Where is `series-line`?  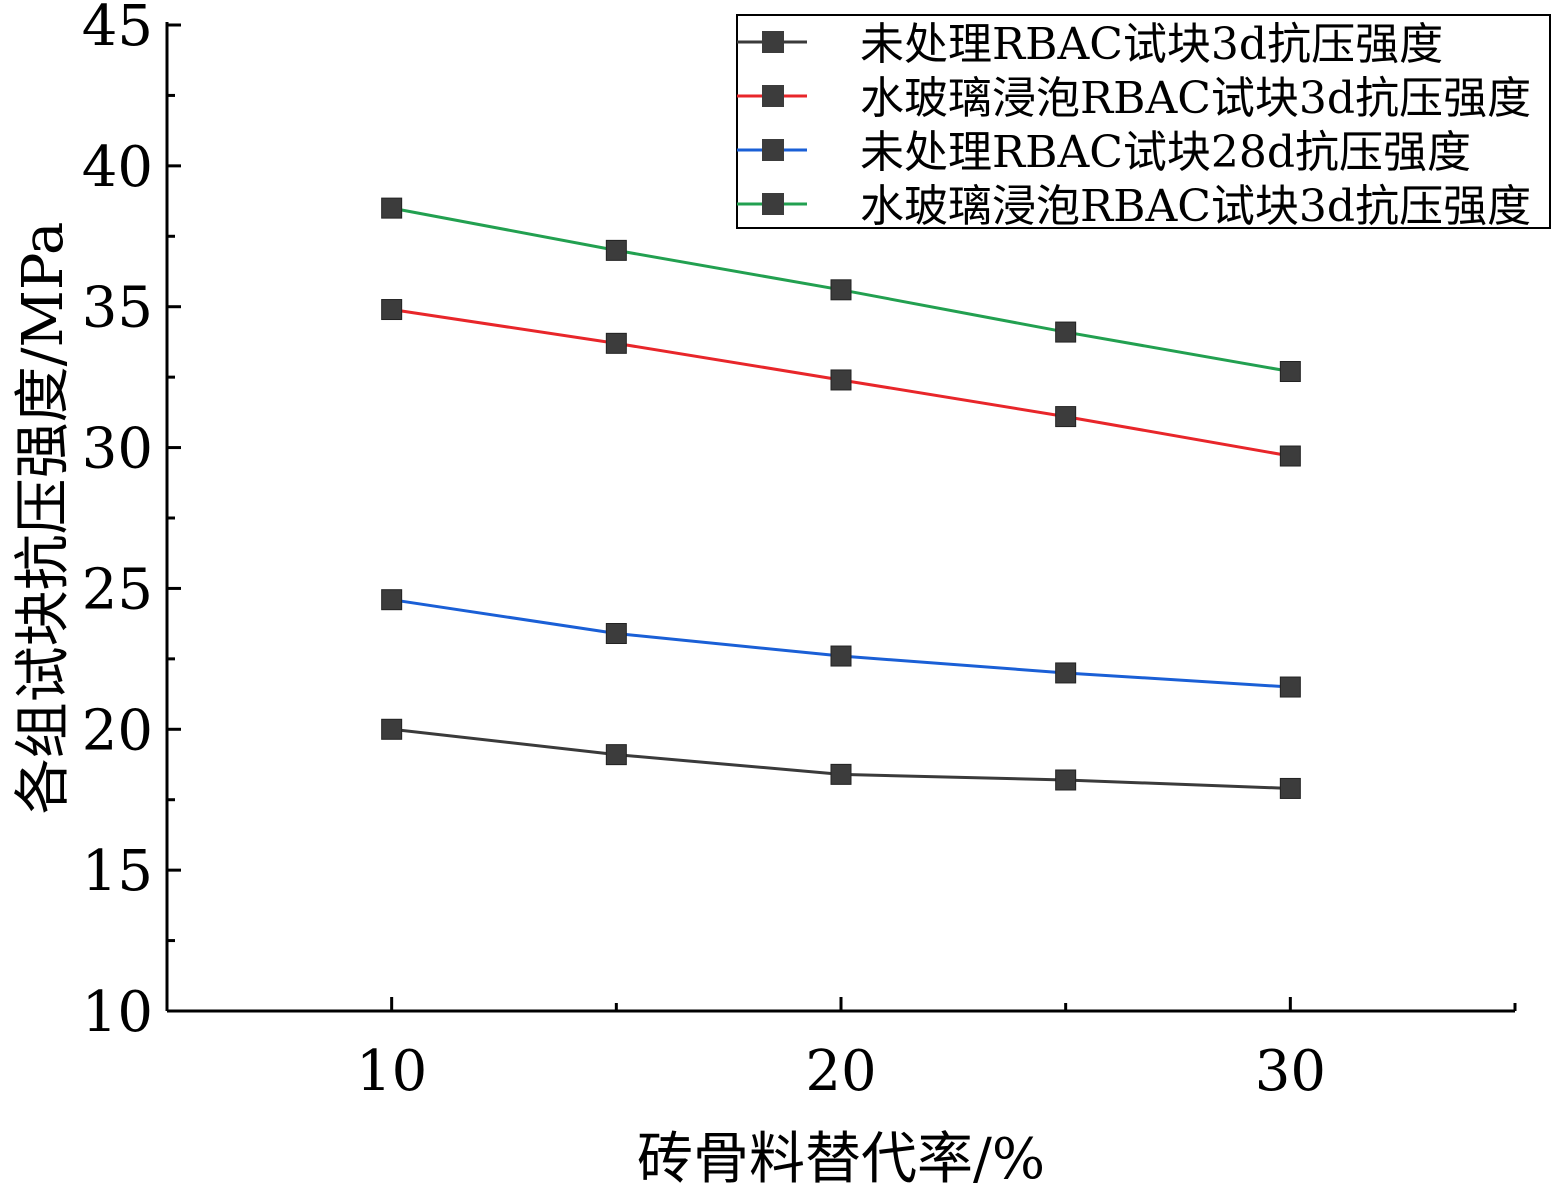
series-line is located at coordinates (841, 643).